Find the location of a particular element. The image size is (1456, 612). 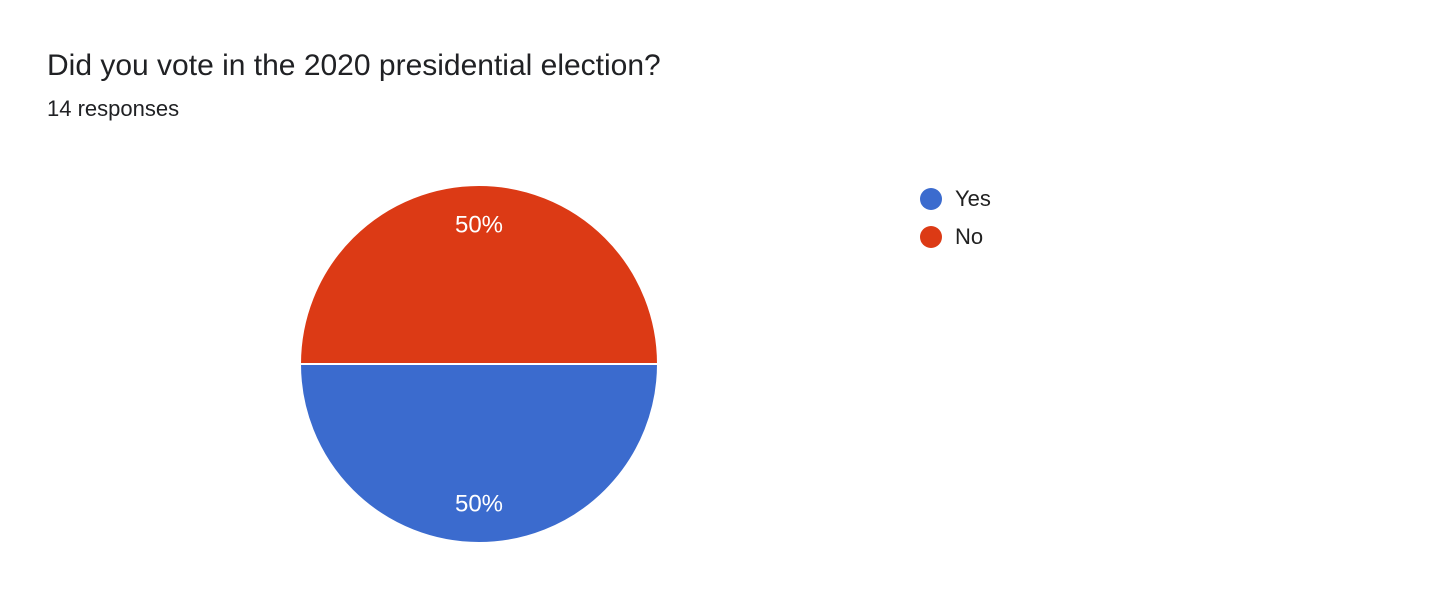

legend-item-yes: Yes is located at coordinates (955, 199).